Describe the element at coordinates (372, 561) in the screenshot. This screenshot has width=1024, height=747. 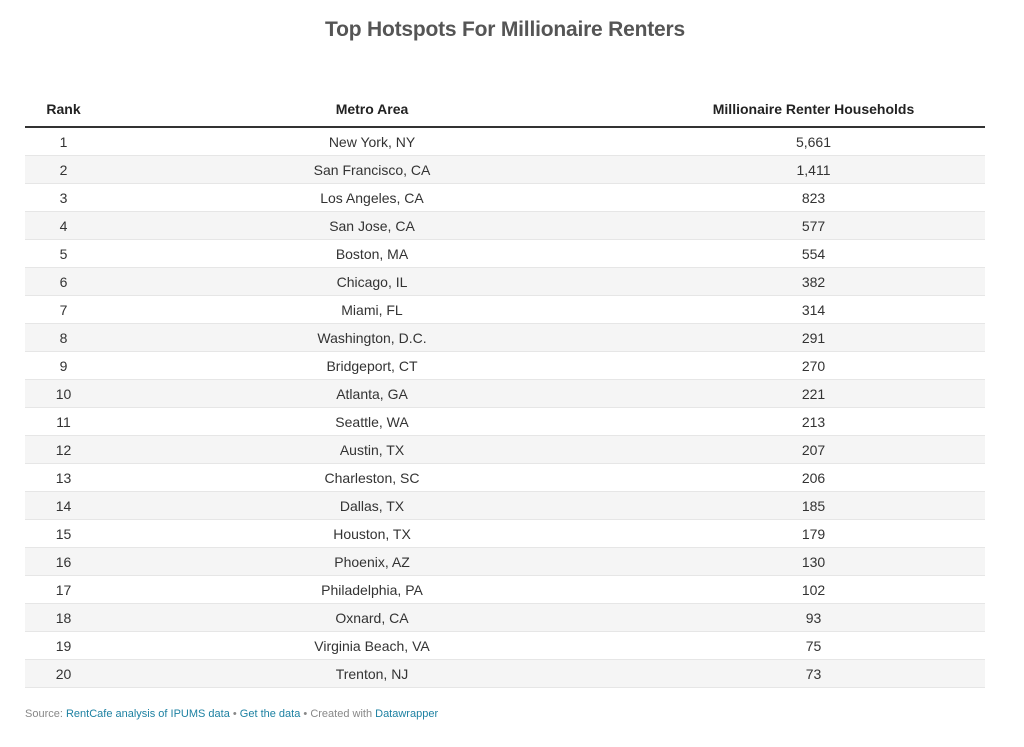
I see `metro-area-cell: Phoenix, AZ` at that location.